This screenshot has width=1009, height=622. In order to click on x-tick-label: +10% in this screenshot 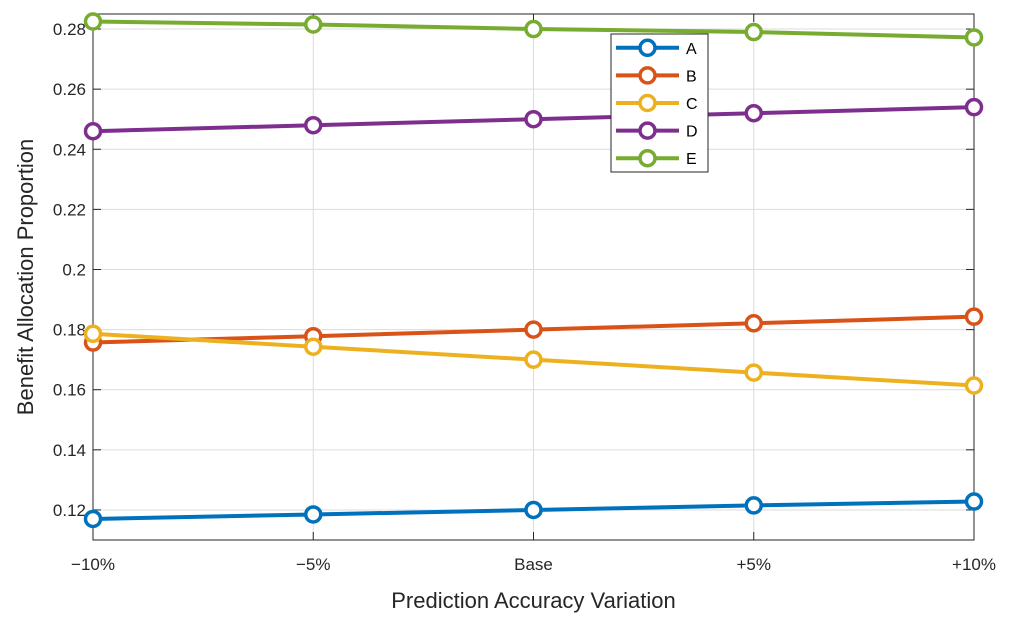, I will do `click(974, 564)`.